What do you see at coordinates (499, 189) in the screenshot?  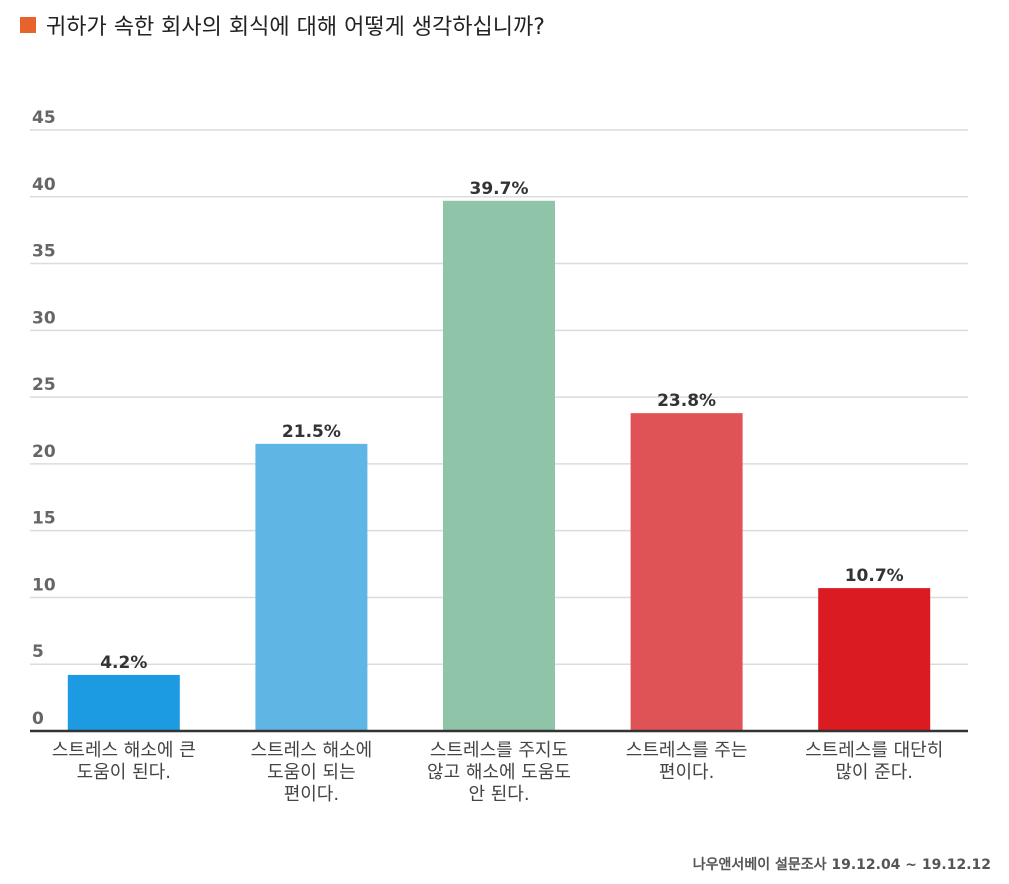 I see `data-label: 39.7%` at bounding box center [499, 189].